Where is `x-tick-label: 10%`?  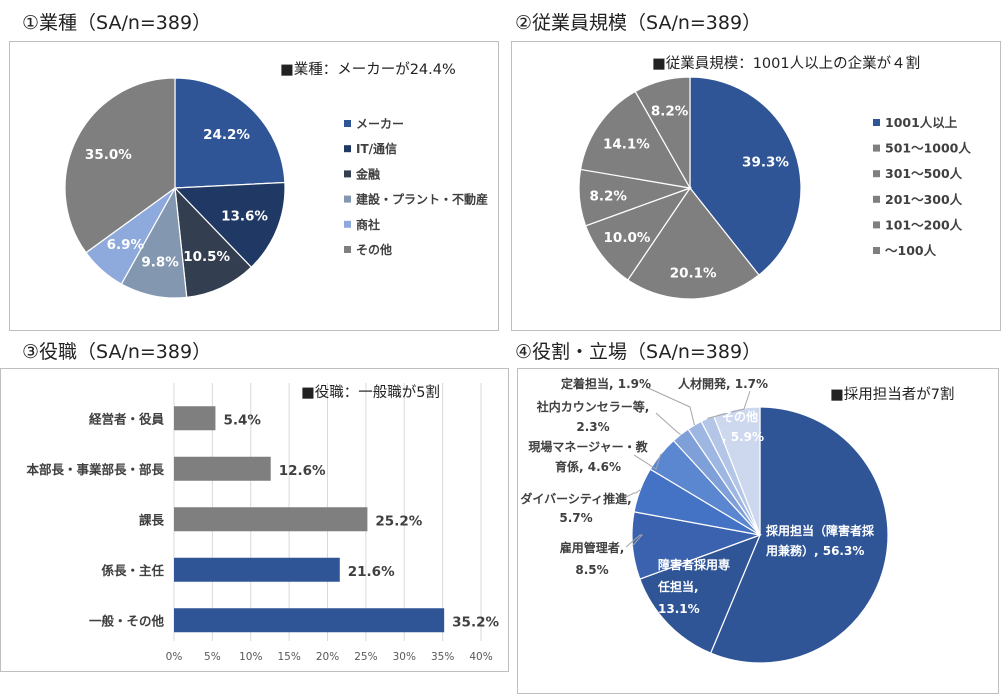 x-tick-label: 10% is located at coordinates (250, 657).